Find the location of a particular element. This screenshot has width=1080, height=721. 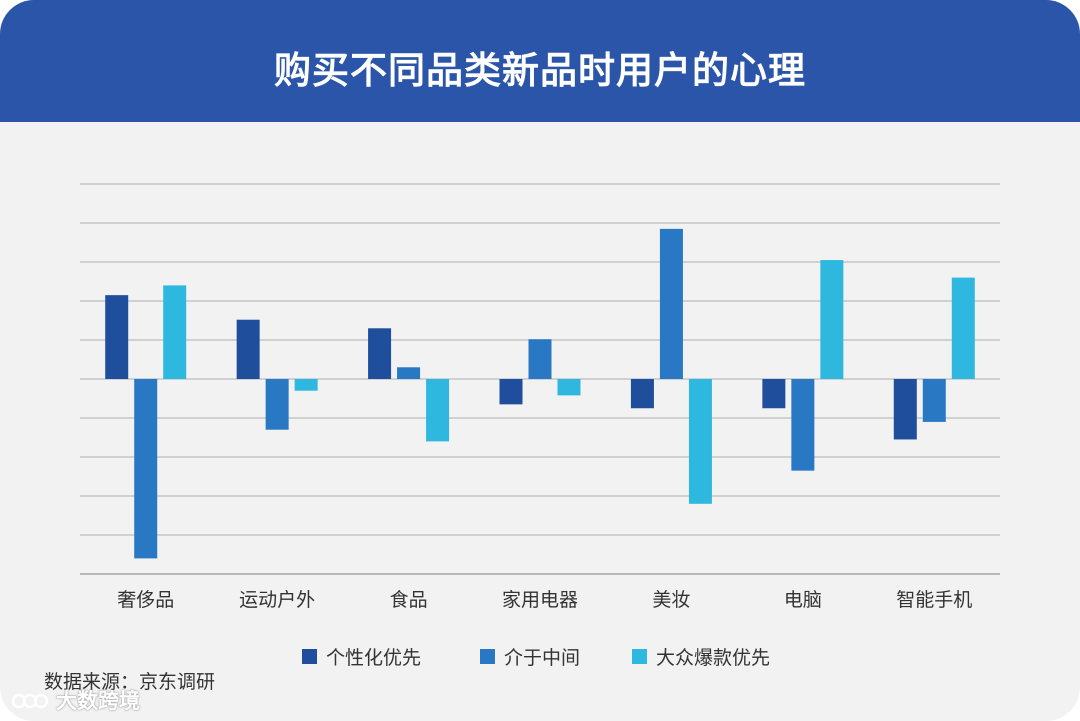

x-tick-label: 智能手机 is located at coordinates (934, 600).